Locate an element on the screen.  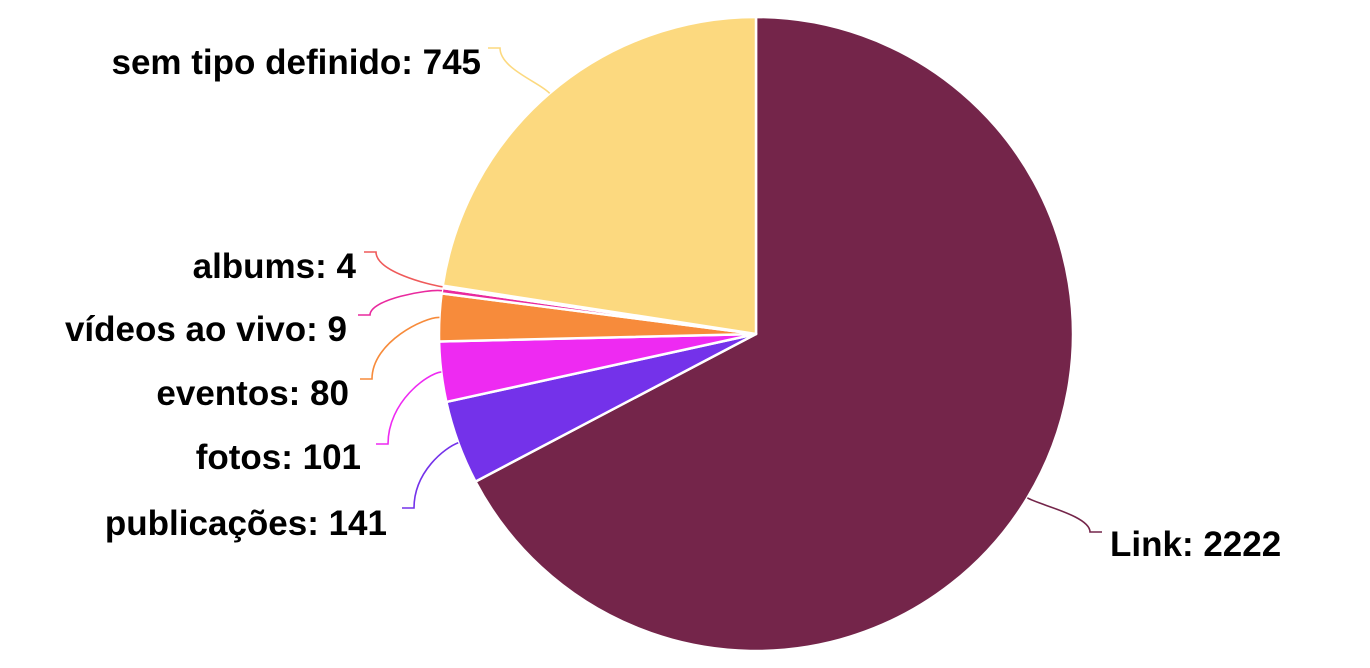
leader-line-videos-ao-vivo is located at coordinates (400, 302).